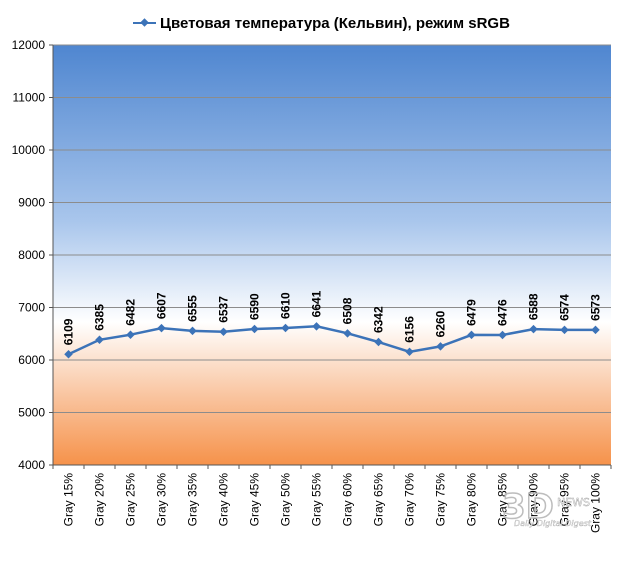  I want to click on x-tick-label: Gray 90%, so click(534, 500).